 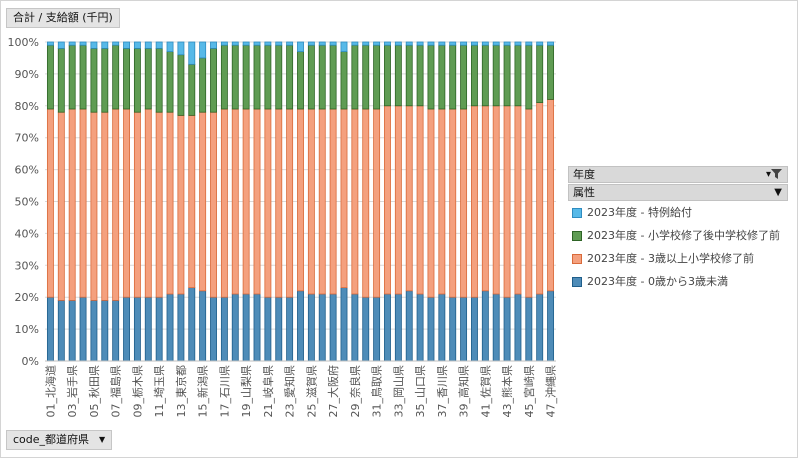 What do you see at coordinates (203, 391) in the screenshot?
I see `x-tick-label: 15_新潟県` at bounding box center [203, 391].